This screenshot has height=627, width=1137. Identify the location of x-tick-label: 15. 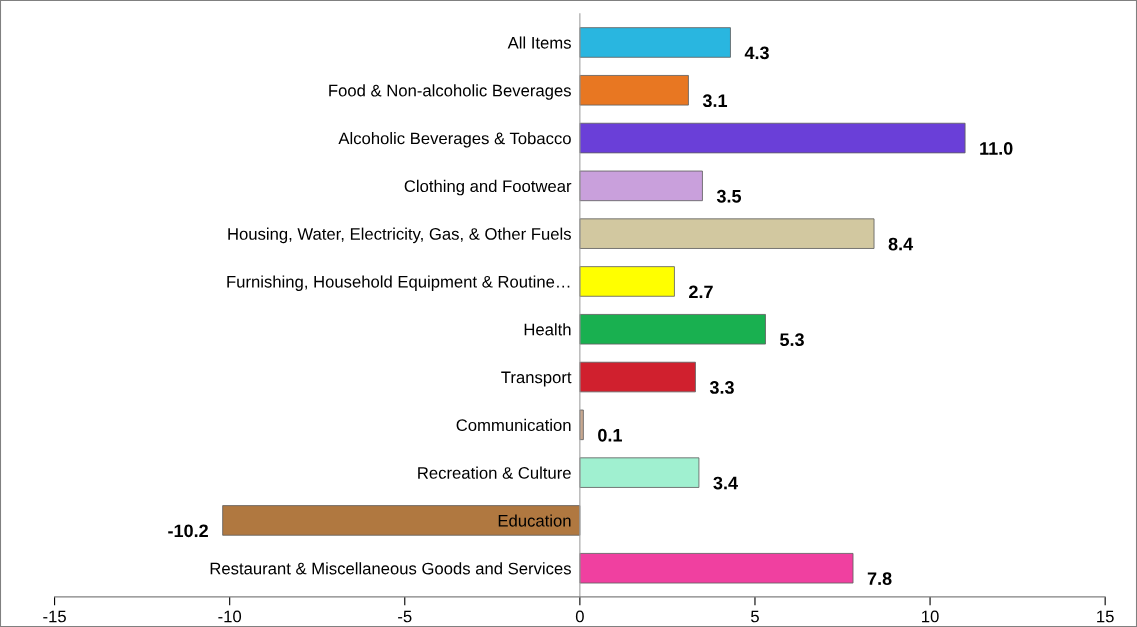
(1105, 616).